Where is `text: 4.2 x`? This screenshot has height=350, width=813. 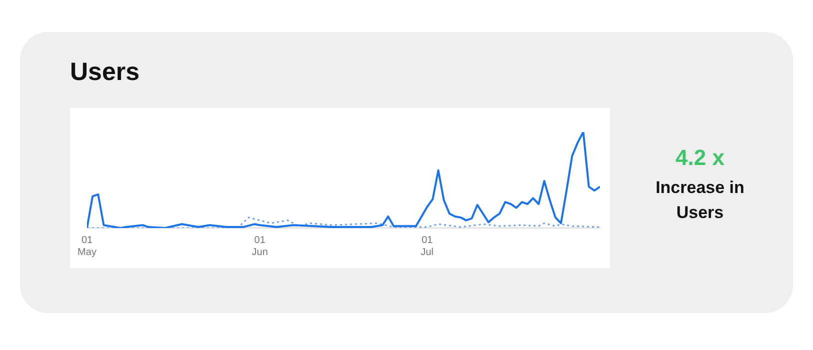
text: 4.2 x is located at coordinates (700, 158).